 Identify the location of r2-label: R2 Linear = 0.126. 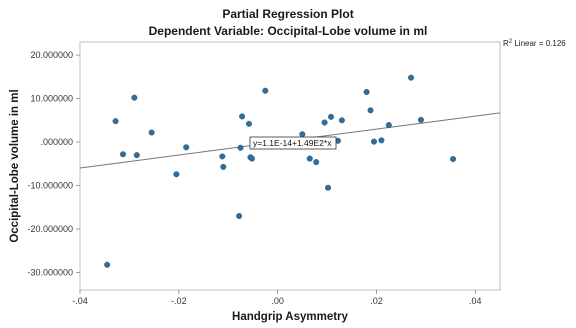
(534, 43).